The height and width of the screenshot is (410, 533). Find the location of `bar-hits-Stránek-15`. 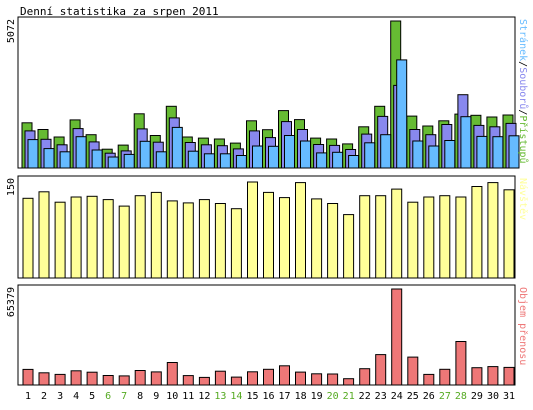

bar-hits-Stránek-15 is located at coordinates (257, 157).